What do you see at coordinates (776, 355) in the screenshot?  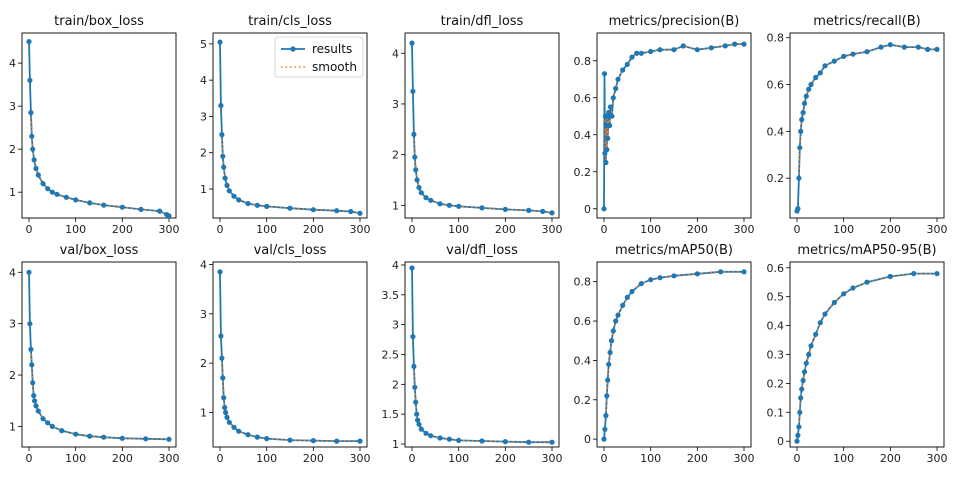 I see `y-tick-label: 0.3` at bounding box center [776, 355].